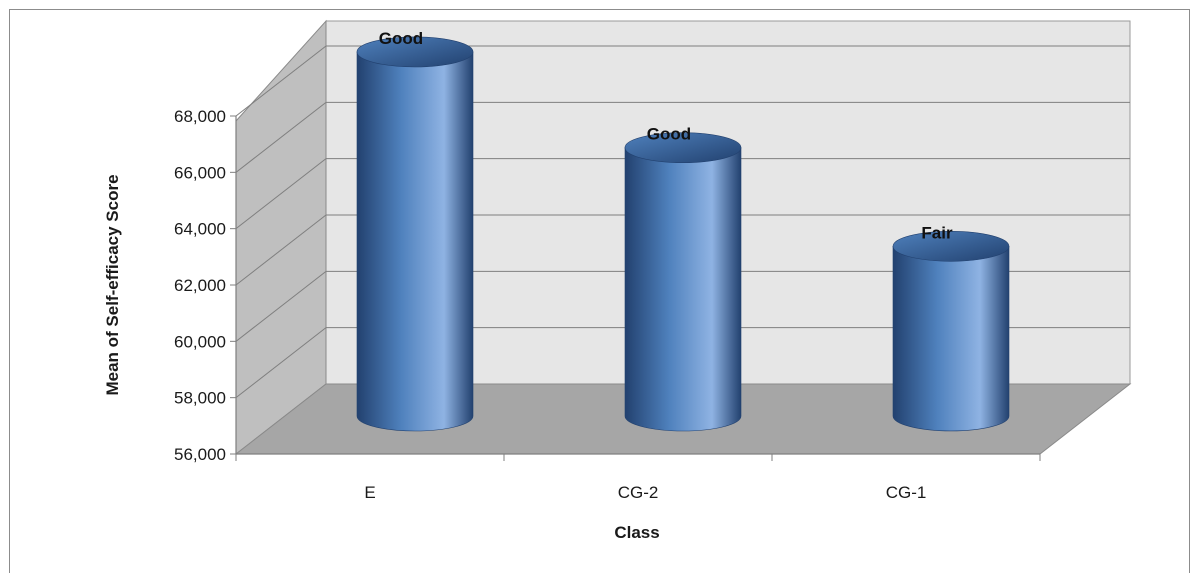  Describe the element at coordinates (937, 232) in the screenshot. I see `data-label: Fair` at that location.